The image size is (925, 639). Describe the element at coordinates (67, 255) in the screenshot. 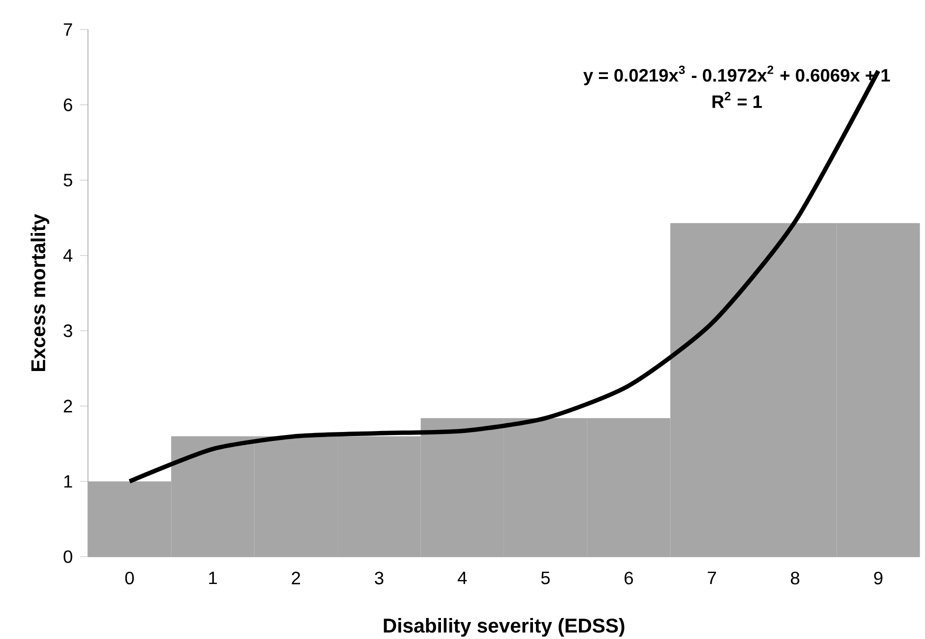

I see `y-tick-label: 4` at that location.